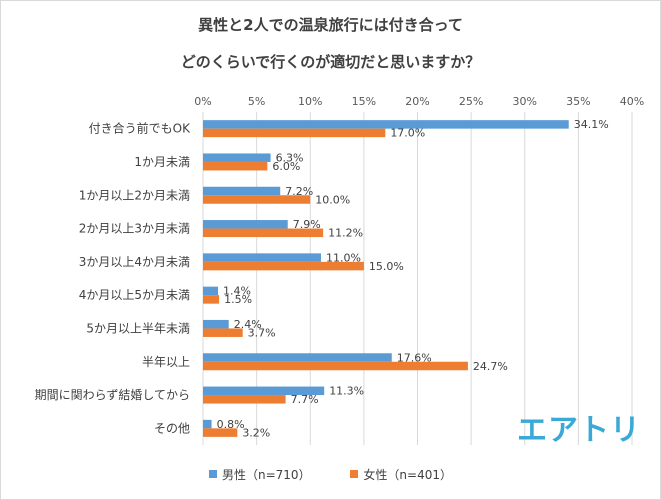 The image size is (661, 500). Describe the element at coordinates (346, 391) in the screenshot. I see `data-label-male: 11.3%` at that location.